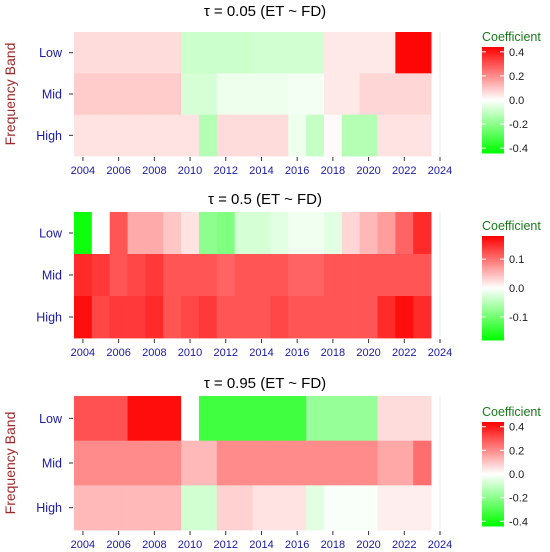 This screenshot has width=550, height=552. I want to click on row-label-high: High, so click(49, 318).